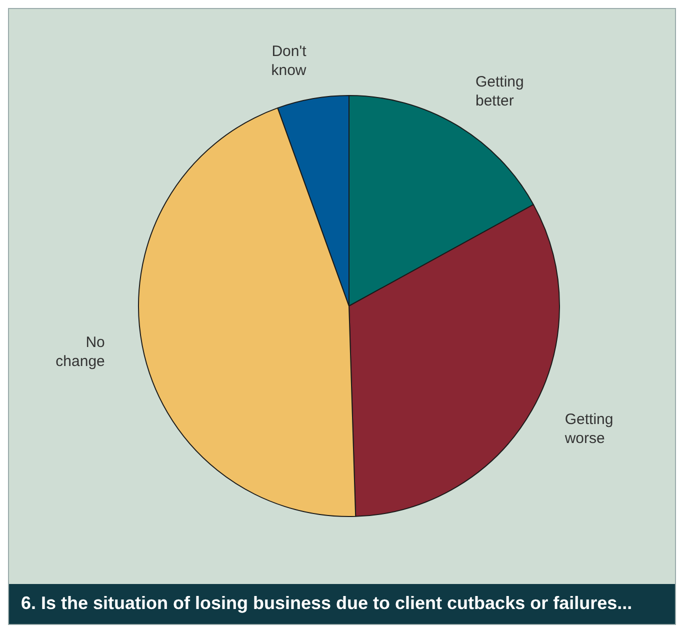 This screenshot has height=633, width=682. I want to click on slice-label: Don't know, so click(289, 60).